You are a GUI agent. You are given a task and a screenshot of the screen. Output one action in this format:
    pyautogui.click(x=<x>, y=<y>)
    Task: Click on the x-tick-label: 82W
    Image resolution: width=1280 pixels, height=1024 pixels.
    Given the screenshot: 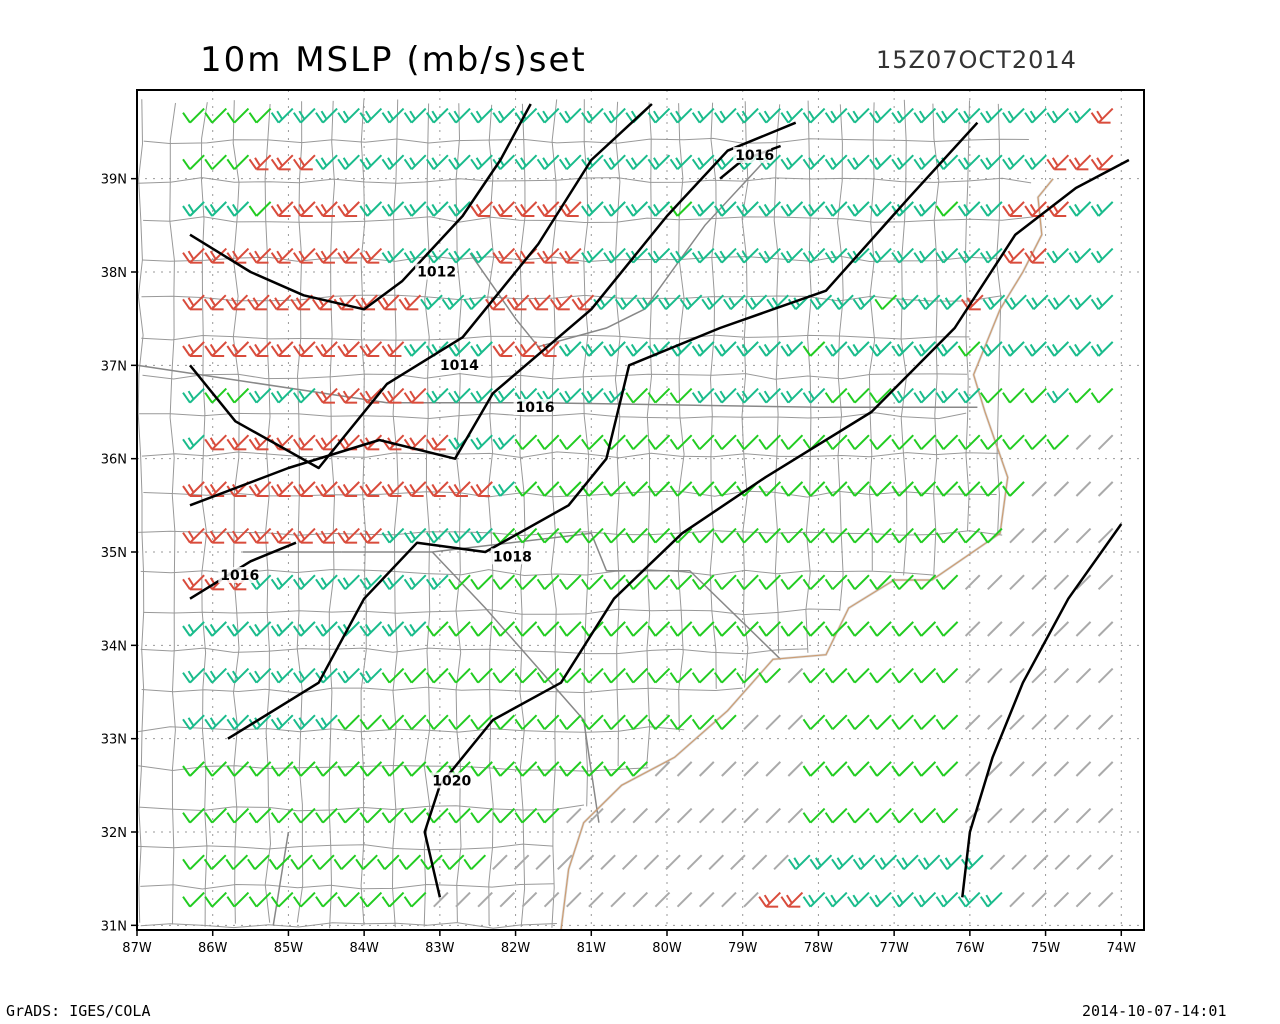 What is the action you would take?
    pyautogui.click(x=516, y=948)
    